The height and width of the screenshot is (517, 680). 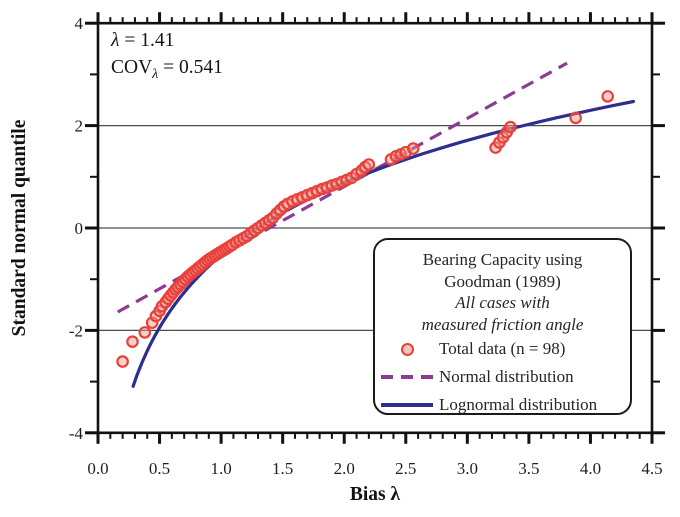 What do you see at coordinates (502, 302) in the screenshot?
I see `legend-note-line-1: All cases with` at bounding box center [502, 302].